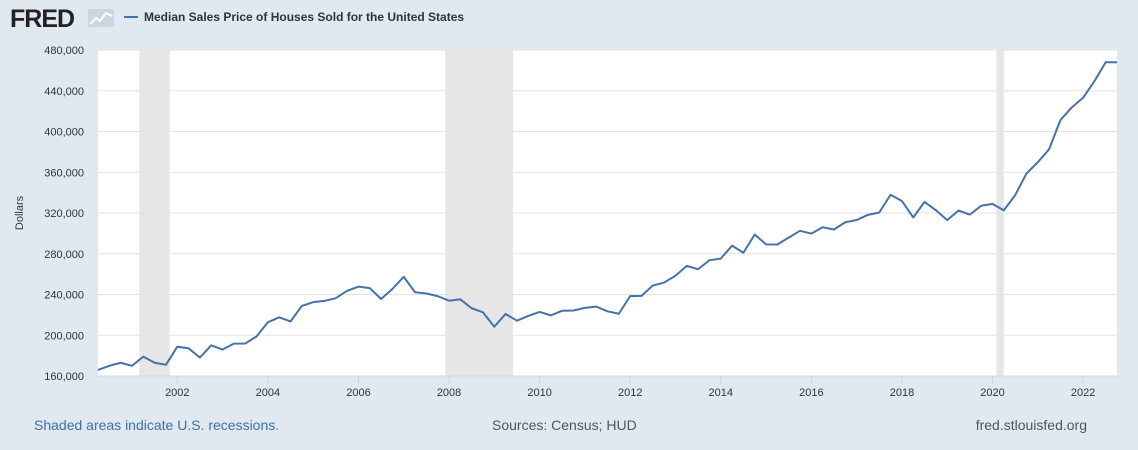 The height and width of the screenshot is (450, 1138). Describe the element at coordinates (64, 296) in the screenshot. I see `y-tick-label: 240,000` at that location.